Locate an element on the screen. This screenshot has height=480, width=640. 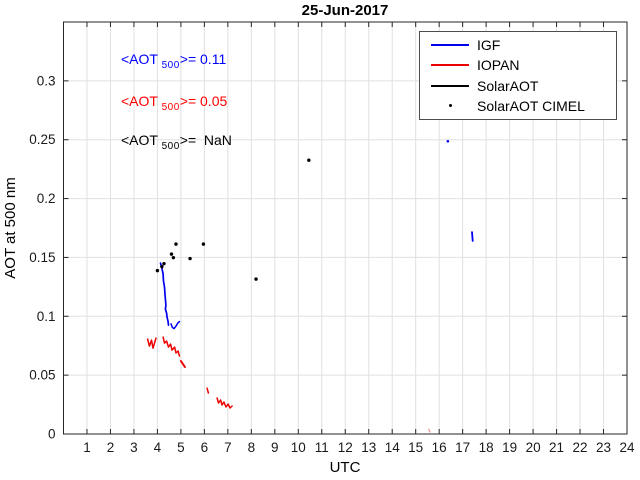
x-tick-label: 19 is located at coordinates (509, 447).